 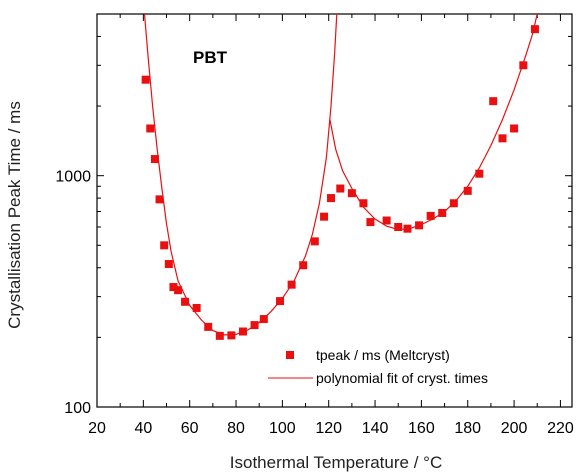 I want to click on x-tick-label: 160, so click(x=421, y=428).